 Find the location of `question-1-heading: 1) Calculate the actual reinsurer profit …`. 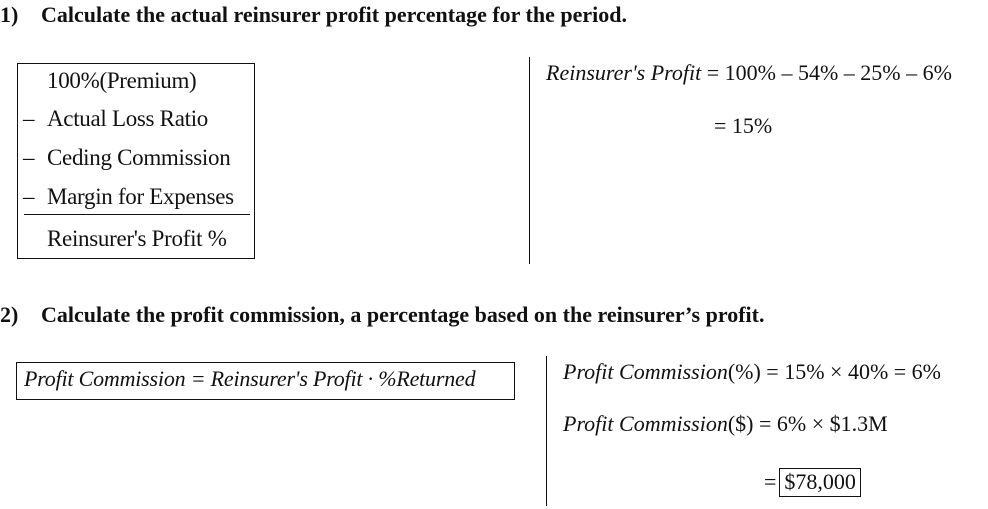

question-1-heading: 1) Calculate the actual reinsurer profit … is located at coordinates (313, 15).